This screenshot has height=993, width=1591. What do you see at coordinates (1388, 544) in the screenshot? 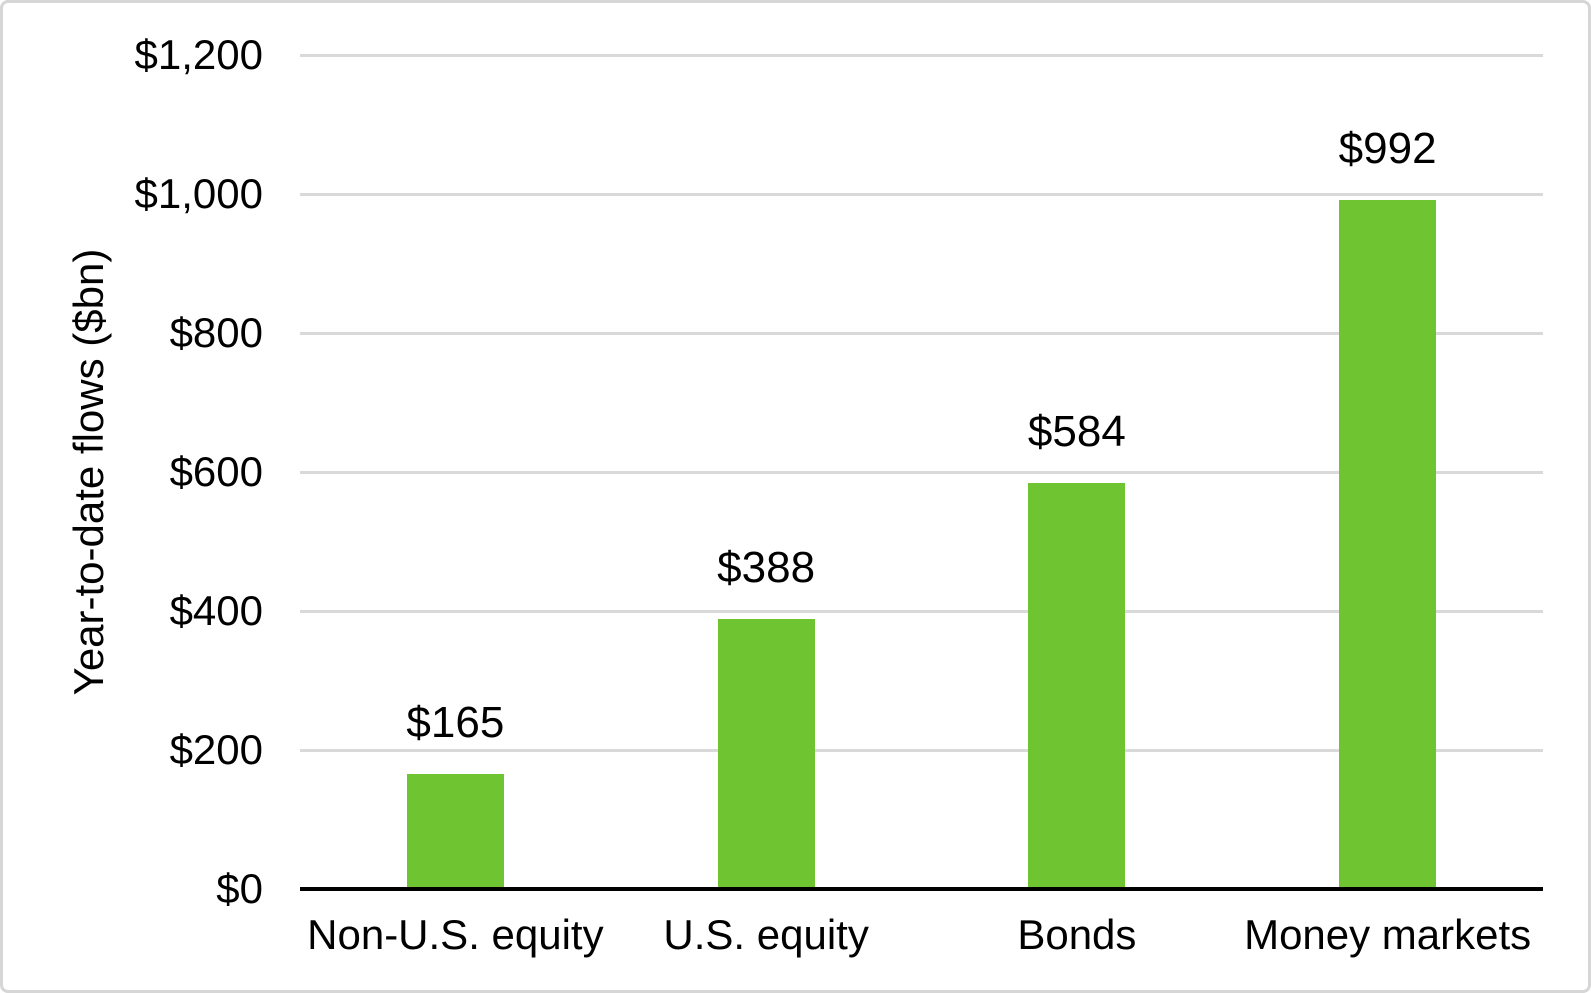
I see `bar-money-markets` at bounding box center [1388, 544].